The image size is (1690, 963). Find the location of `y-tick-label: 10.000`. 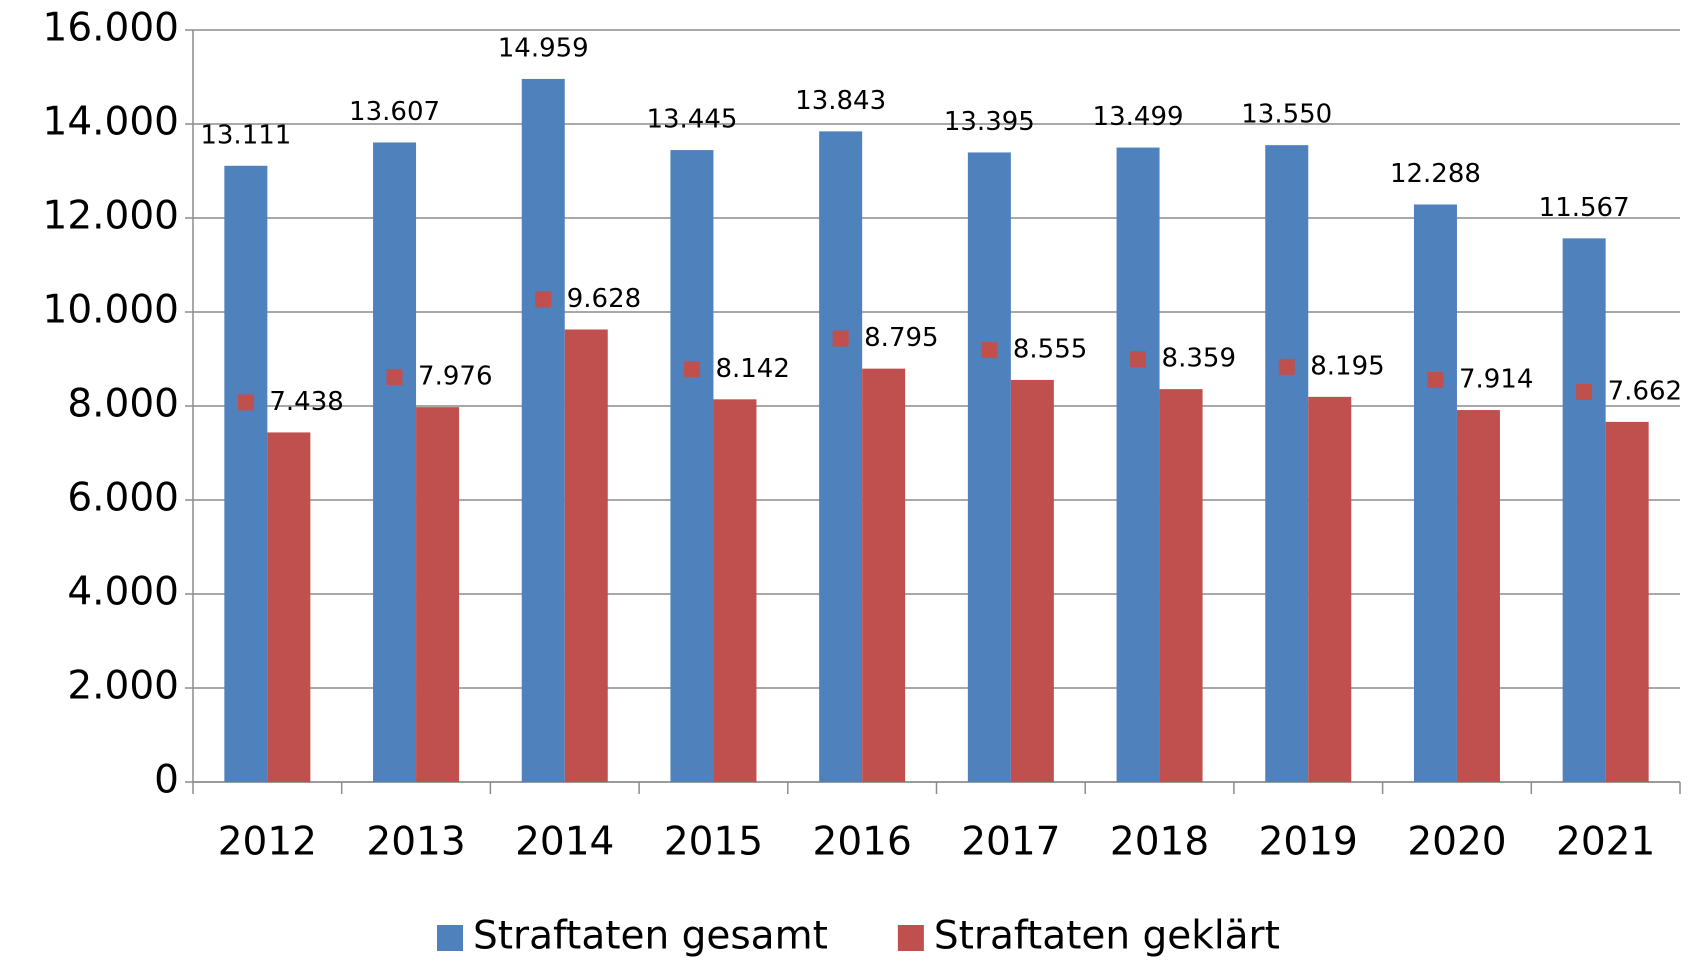

y-tick-label: 10.000 is located at coordinates (111, 310).